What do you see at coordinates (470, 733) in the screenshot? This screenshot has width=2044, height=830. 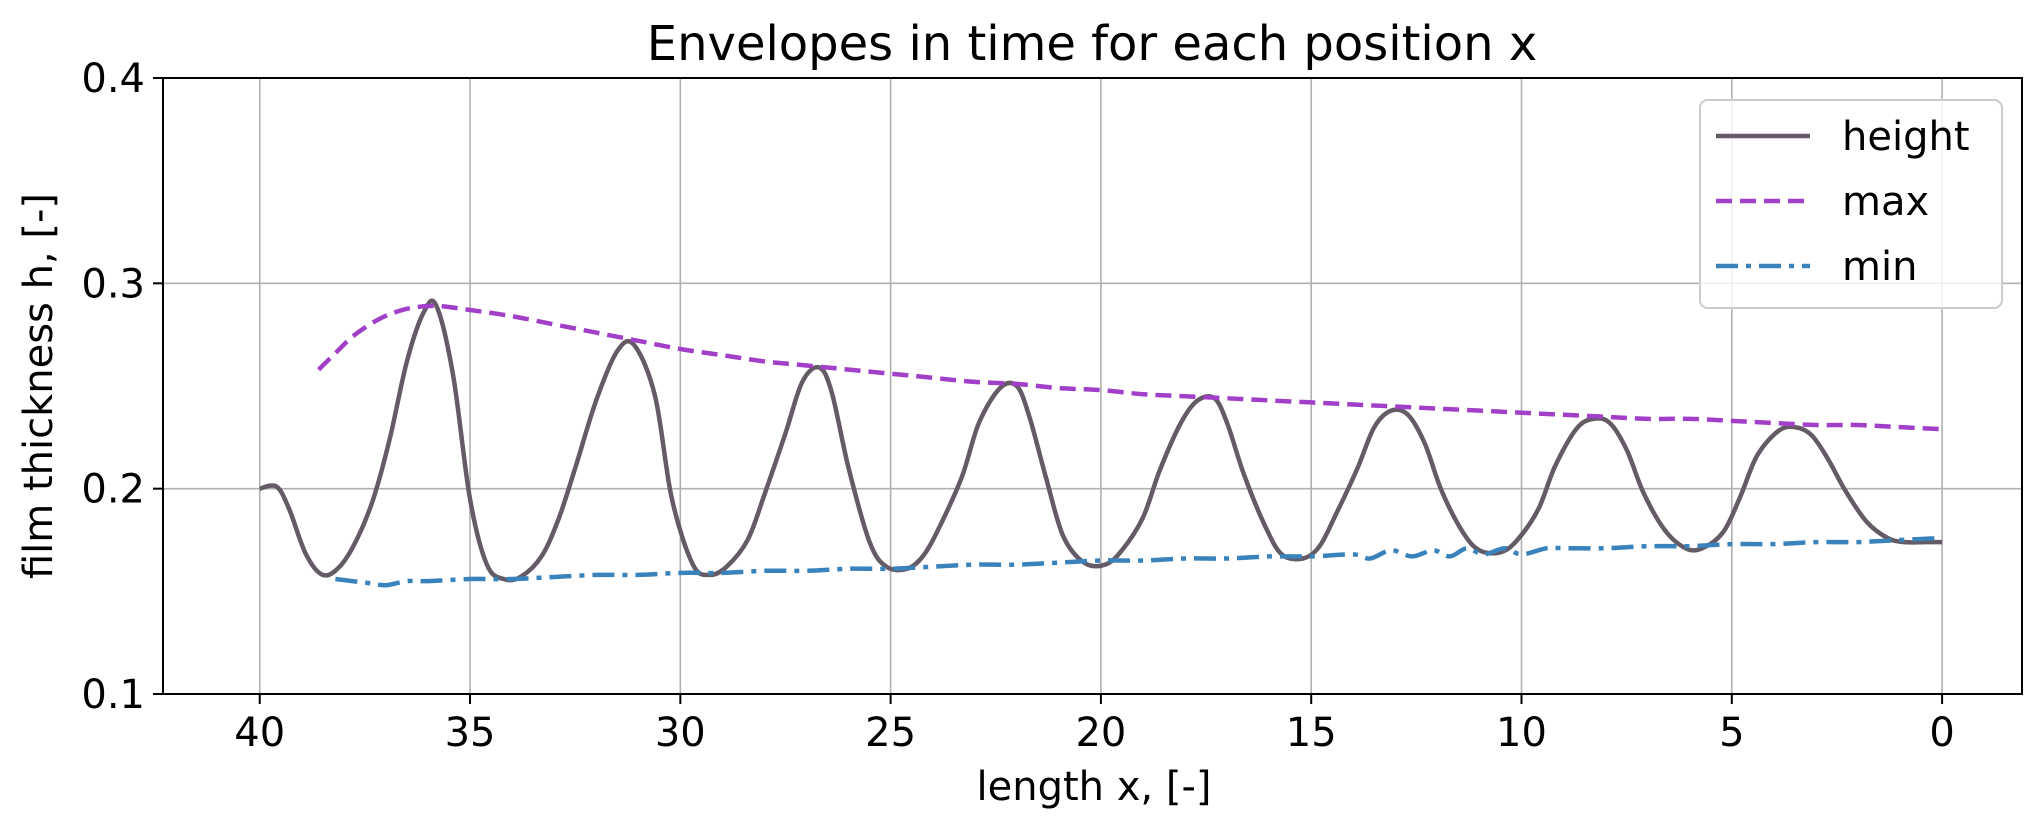 I see `x-tick-label: 35` at bounding box center [470, 733].